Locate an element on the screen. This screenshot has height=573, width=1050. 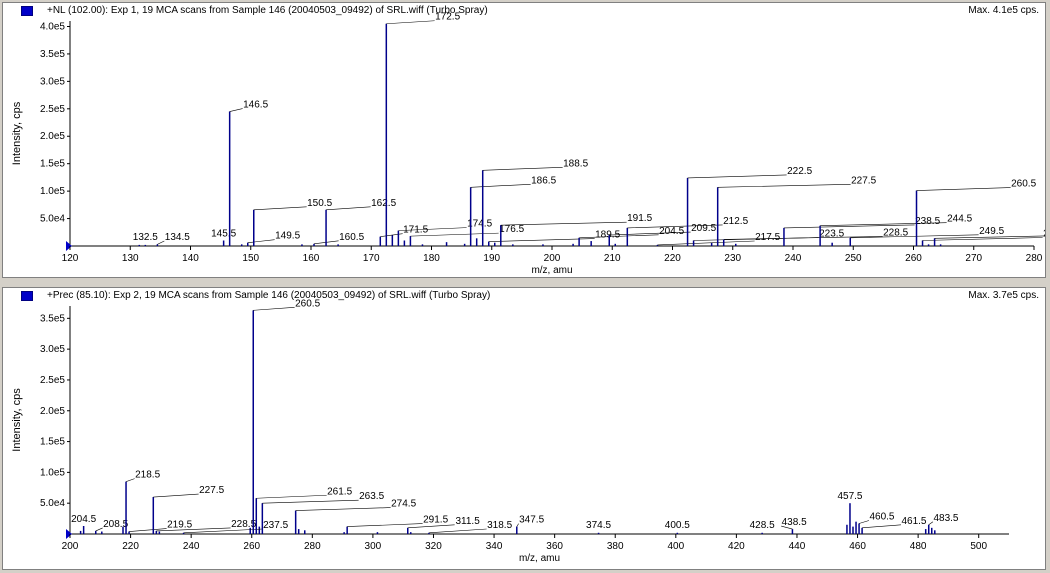
peak-label: 274.5 is located at coordinates (403, 504).